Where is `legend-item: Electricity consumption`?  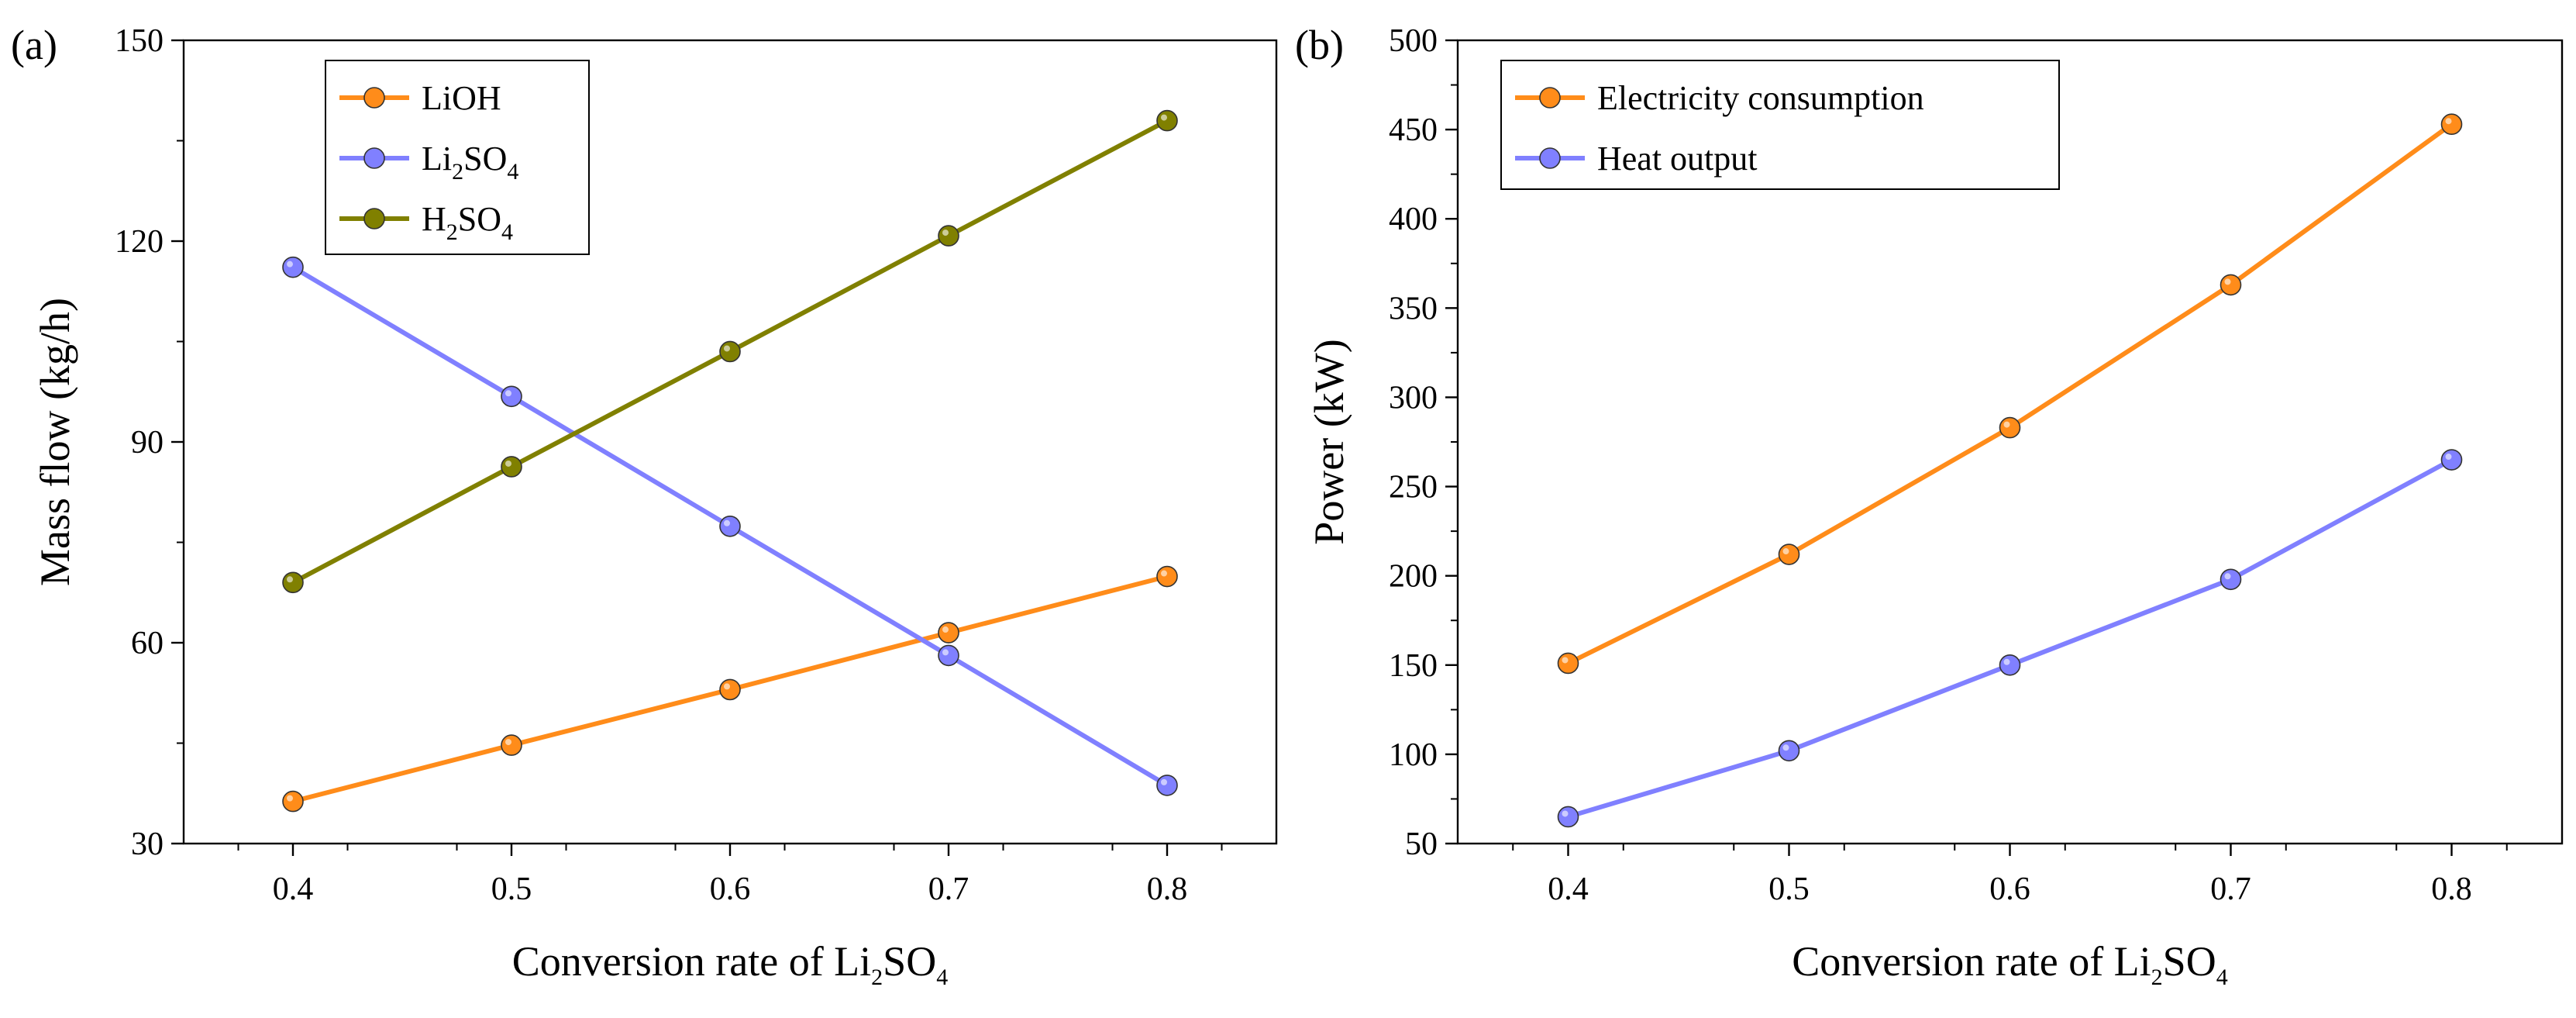
legend-item: Electricity consumption is located at coordinates (1719, 98).